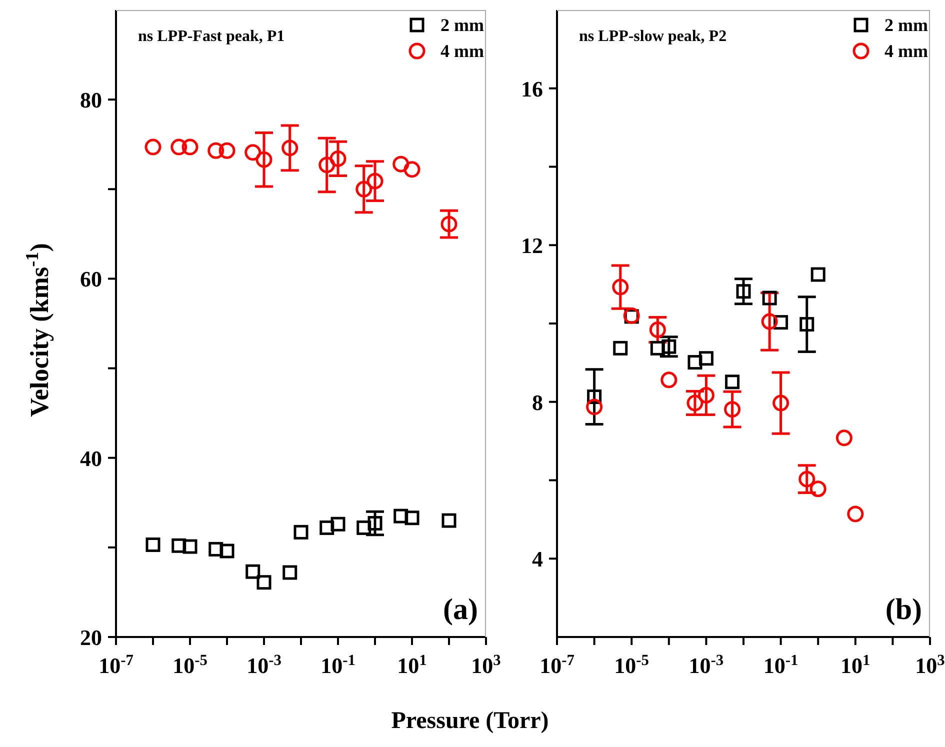 The width and height of the screenshot is (945, 747). I want to click on y-tick-label: 60, so click(91, 279).